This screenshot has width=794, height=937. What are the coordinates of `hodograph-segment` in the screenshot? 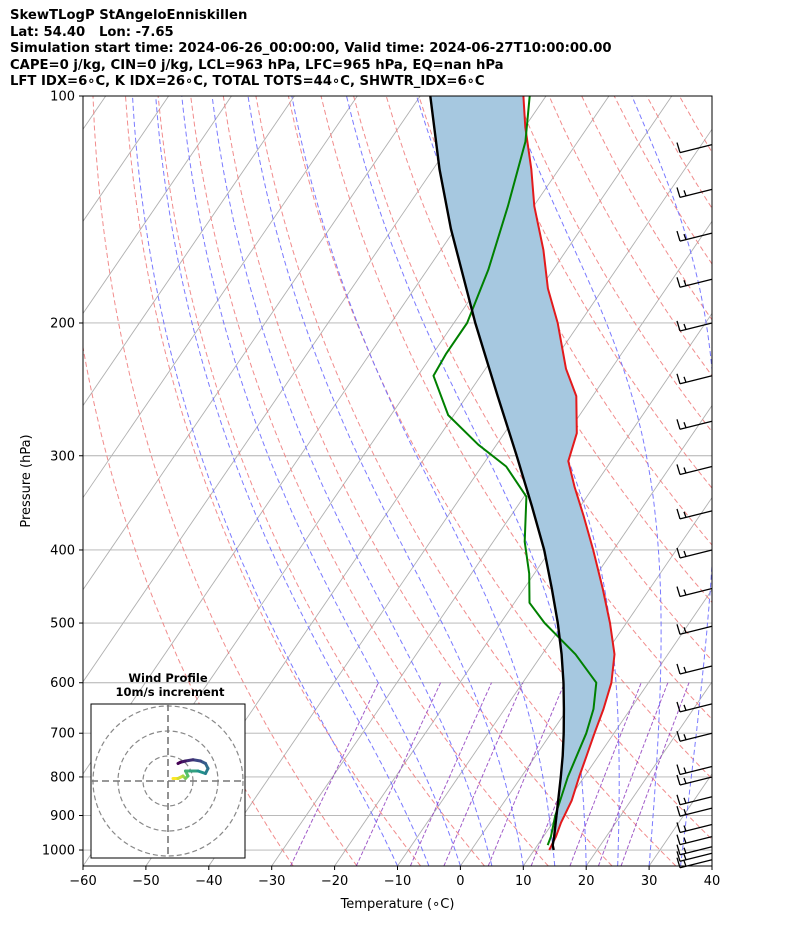 It's located at (179, 762).